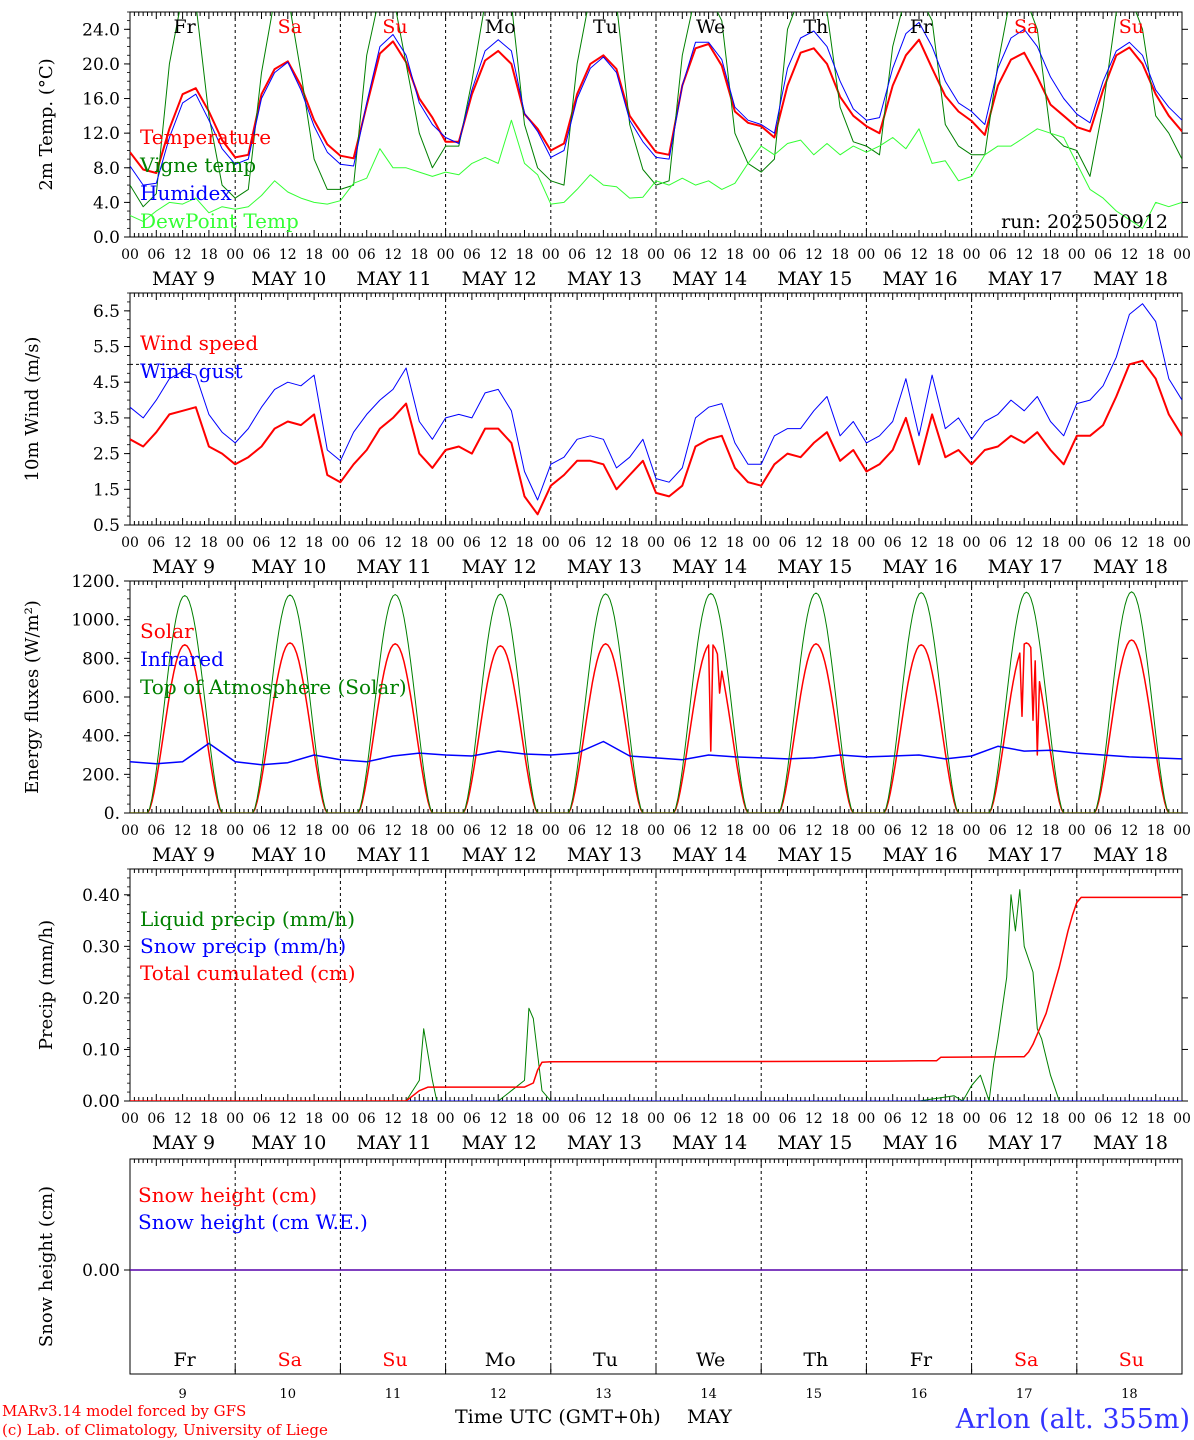 The width and height of the screenshot is (1194, 1440). Describe the element at coordinates (656, 702) in the screenshot. I see `series-line-top-of-atmosphere-solar-` at that location.